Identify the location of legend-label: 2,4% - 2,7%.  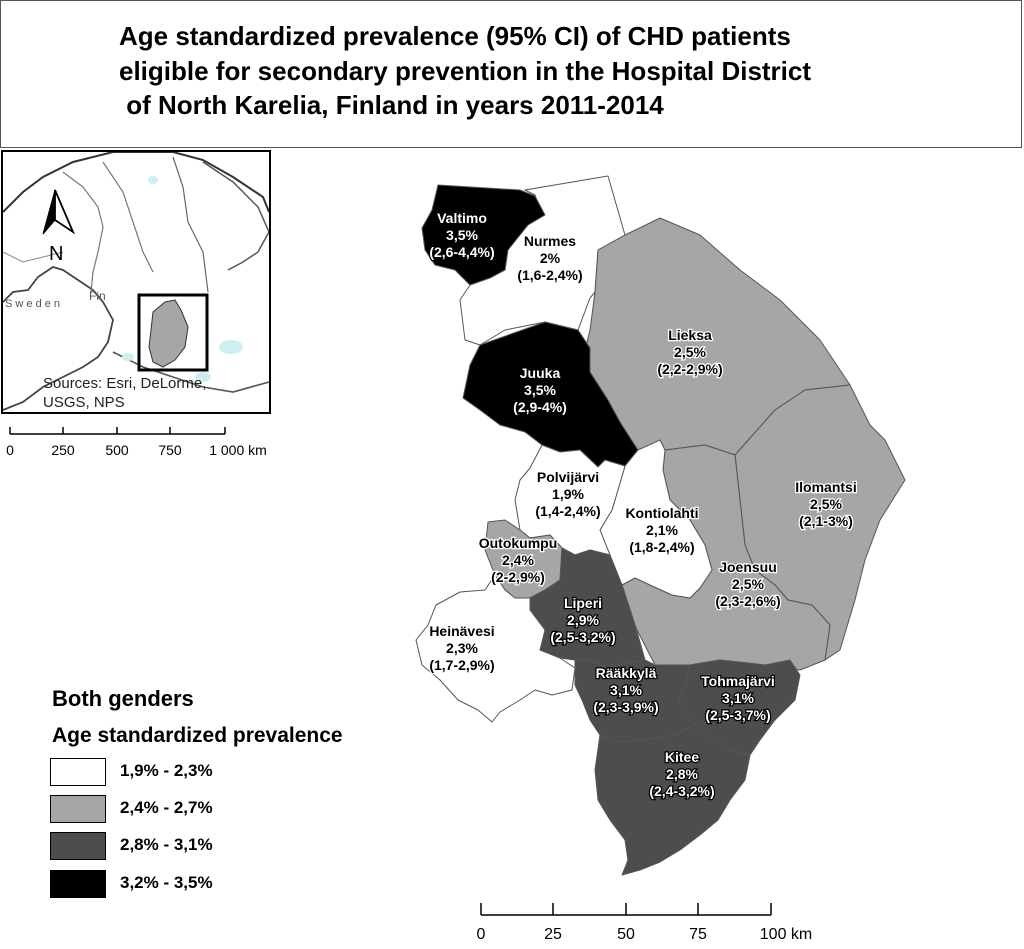
(166, 807).